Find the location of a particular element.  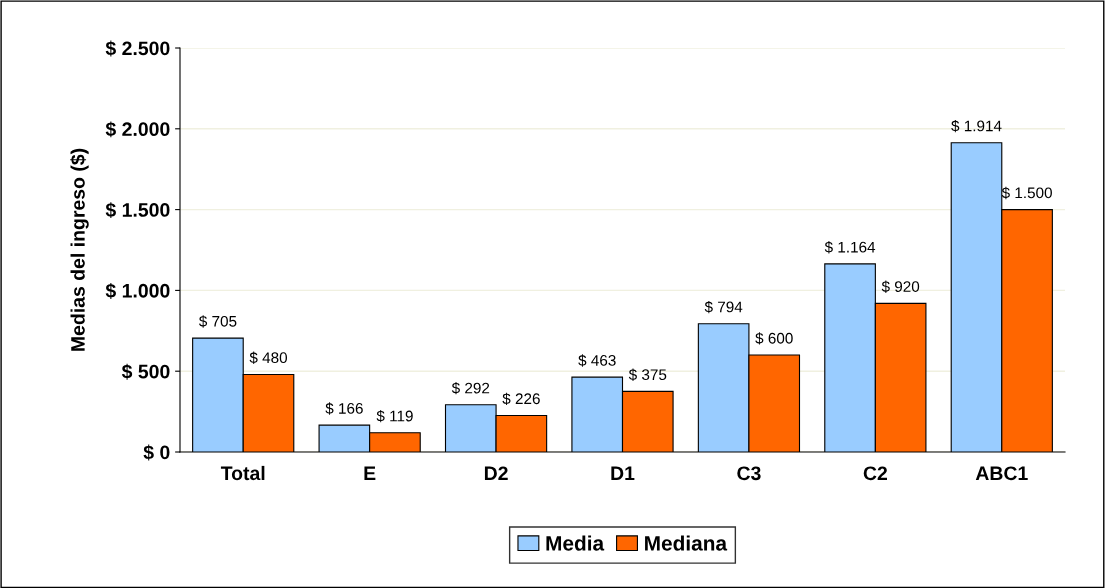

data-label: $ 600 is located at coordinates (774, 338).